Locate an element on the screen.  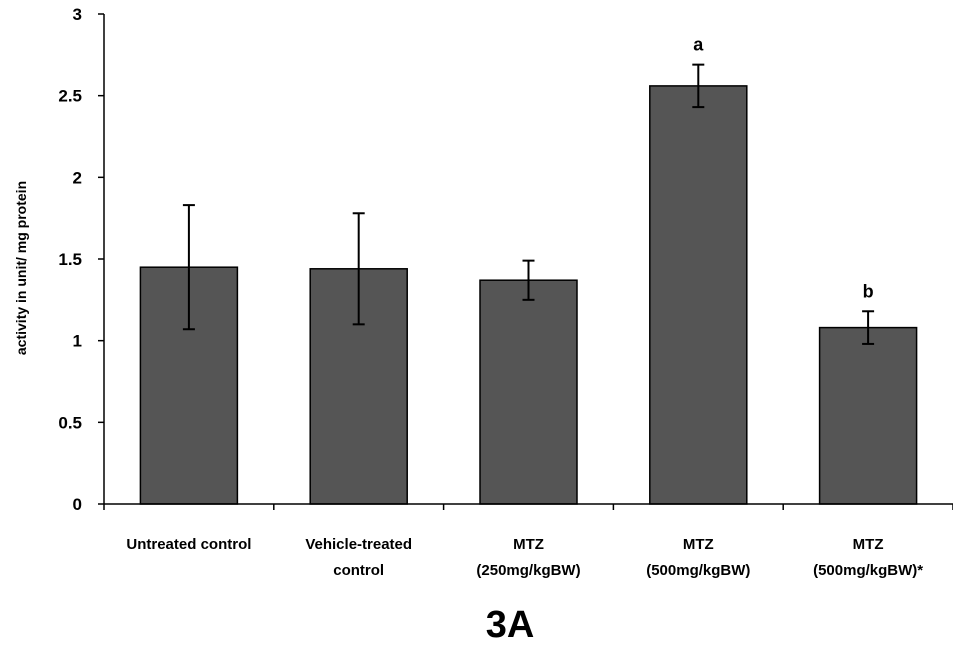
significance-label: b is located at coordinates (868, 291).